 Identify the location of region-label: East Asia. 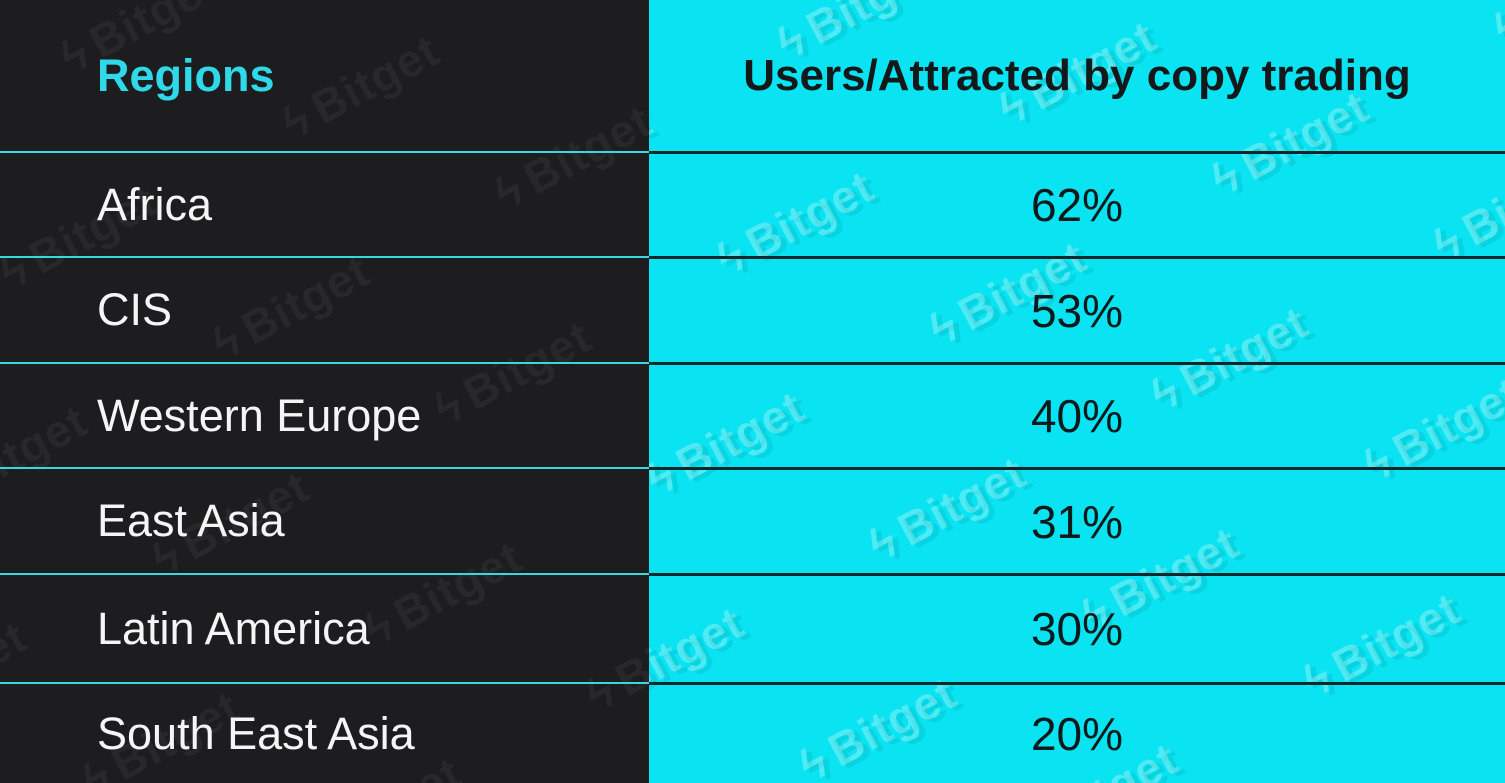
(191, 520).